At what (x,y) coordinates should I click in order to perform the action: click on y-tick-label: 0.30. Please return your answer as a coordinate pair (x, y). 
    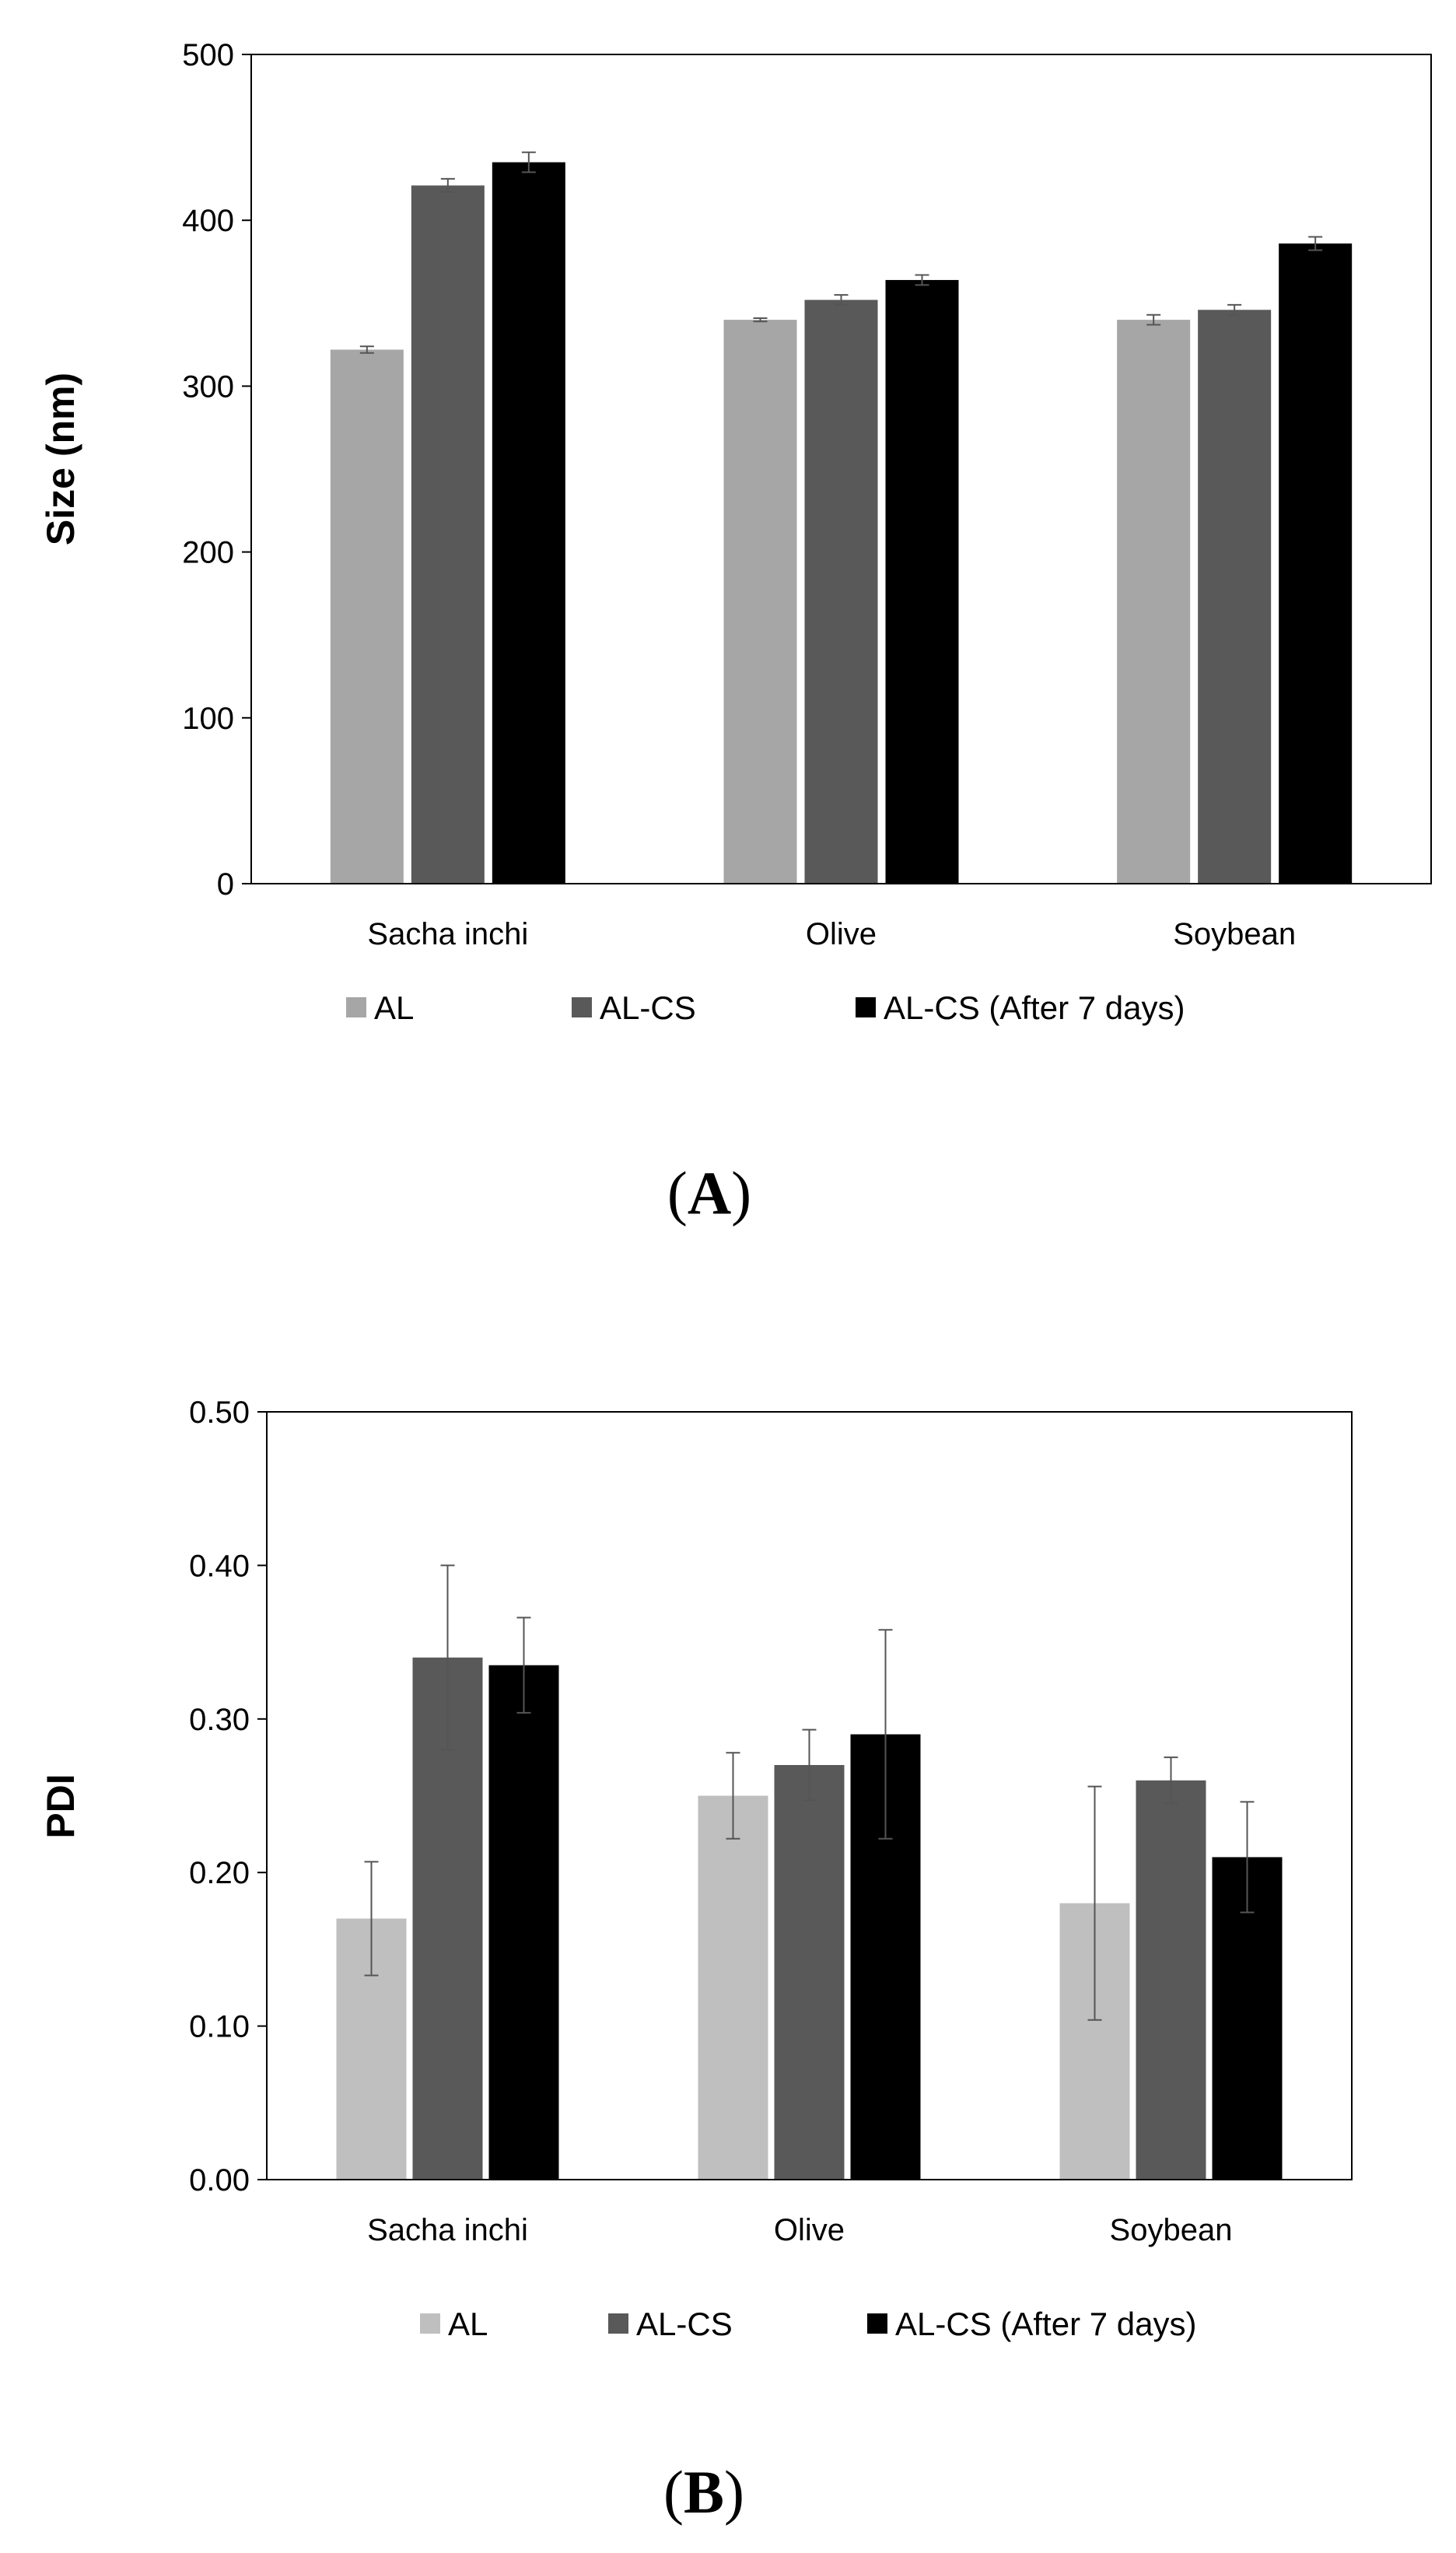
    Looking at the image, I should click on (219, 1720).